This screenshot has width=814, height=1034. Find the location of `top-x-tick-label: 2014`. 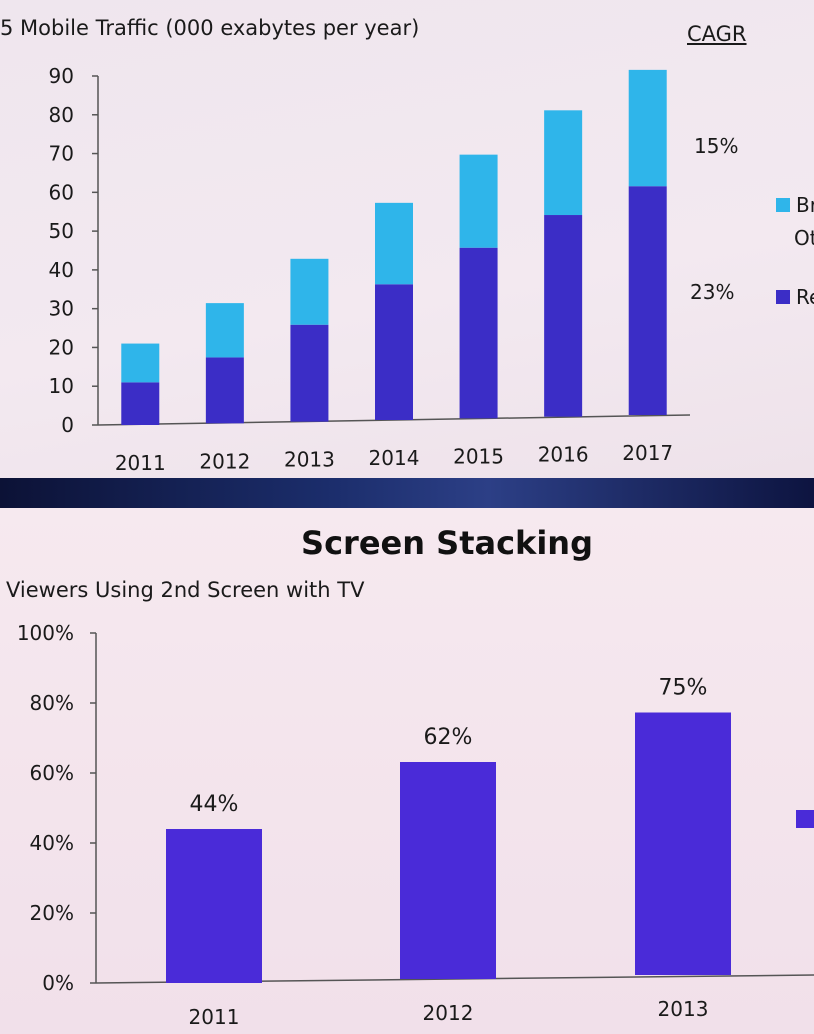

top-x-tick-label: 2014 is located at coordinates (394, 458).